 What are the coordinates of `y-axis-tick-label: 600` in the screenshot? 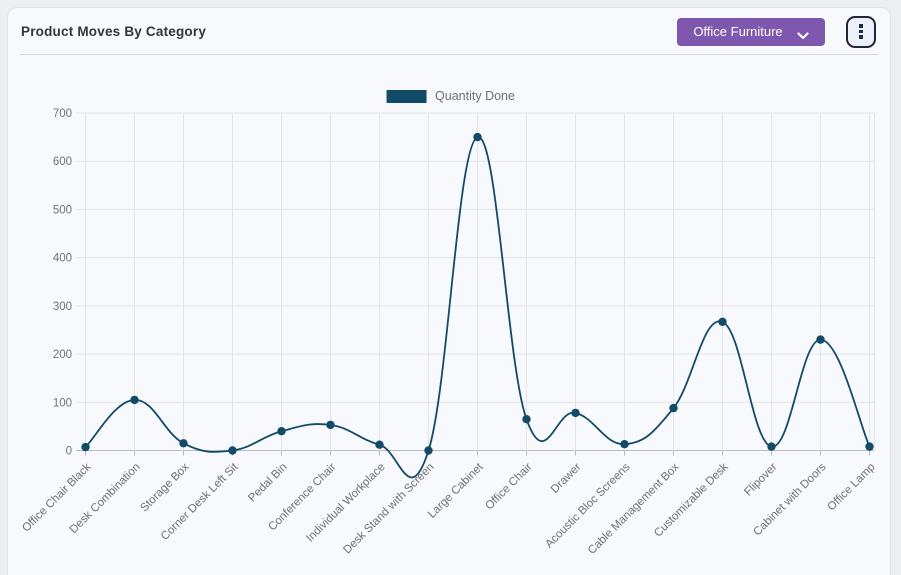 It's located at (62, 162).